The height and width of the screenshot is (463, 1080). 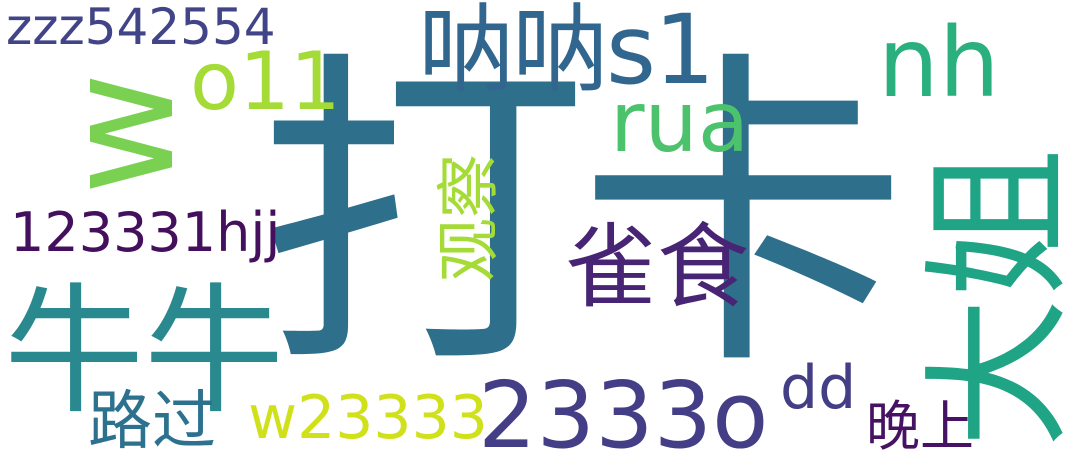 I want to click on word-123331hjj: 123331hjj, so click(x=145, y=232).